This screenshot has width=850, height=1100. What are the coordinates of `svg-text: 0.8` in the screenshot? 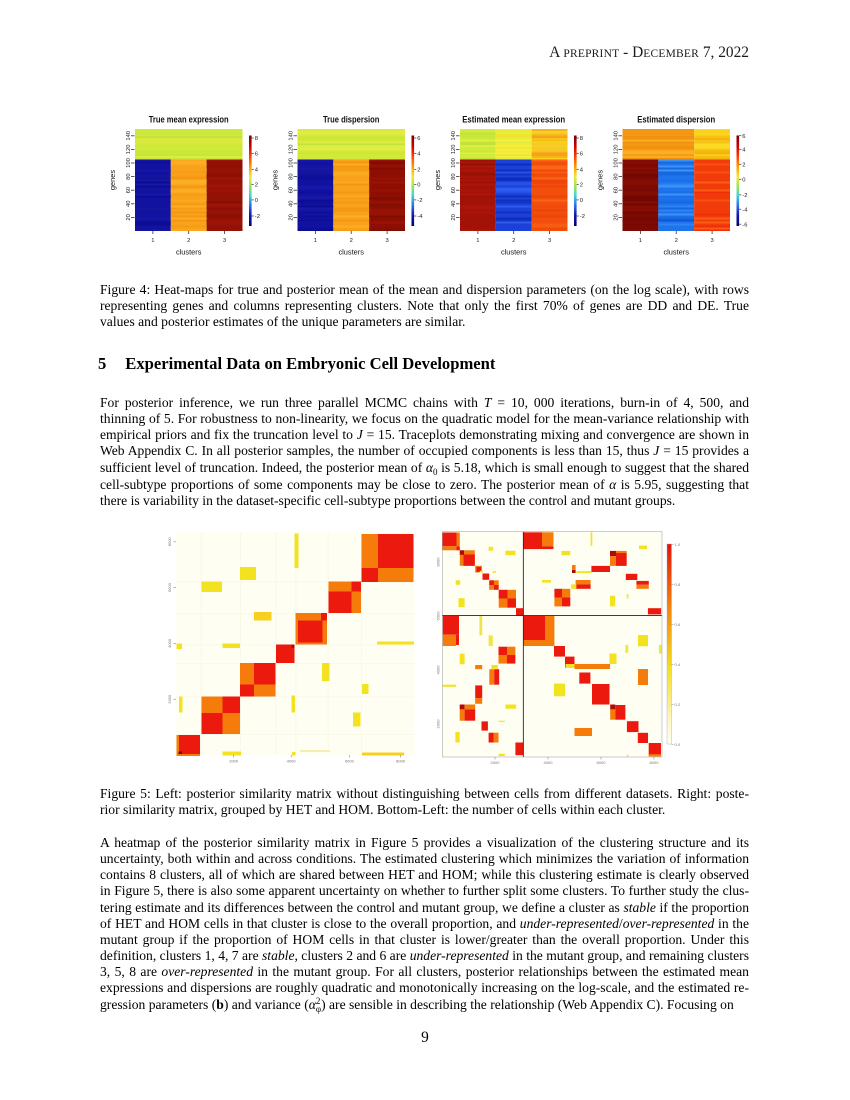 It's located at (678, 584).